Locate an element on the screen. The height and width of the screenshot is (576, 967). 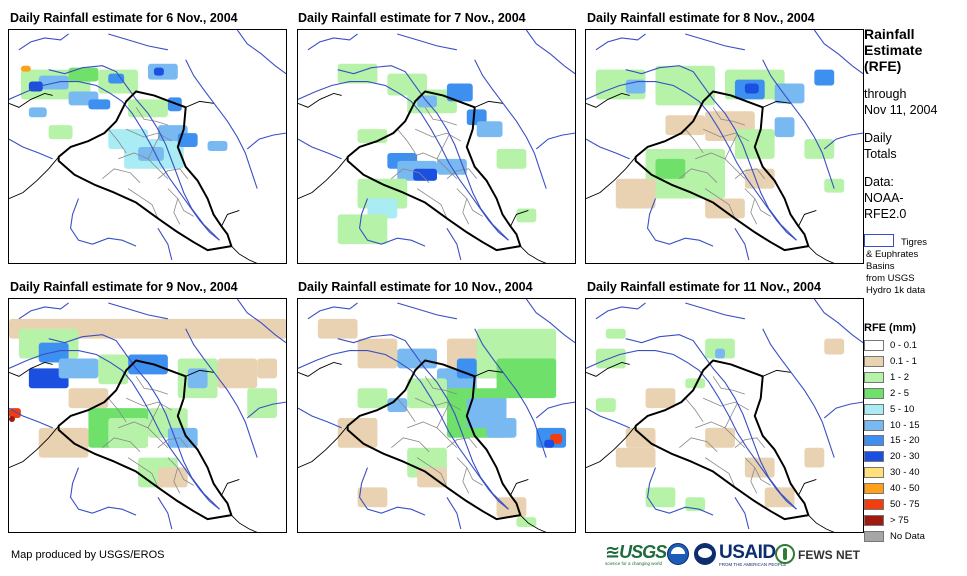
data-source-line-3: RFE2.0 is located at coordinates (885, 214).